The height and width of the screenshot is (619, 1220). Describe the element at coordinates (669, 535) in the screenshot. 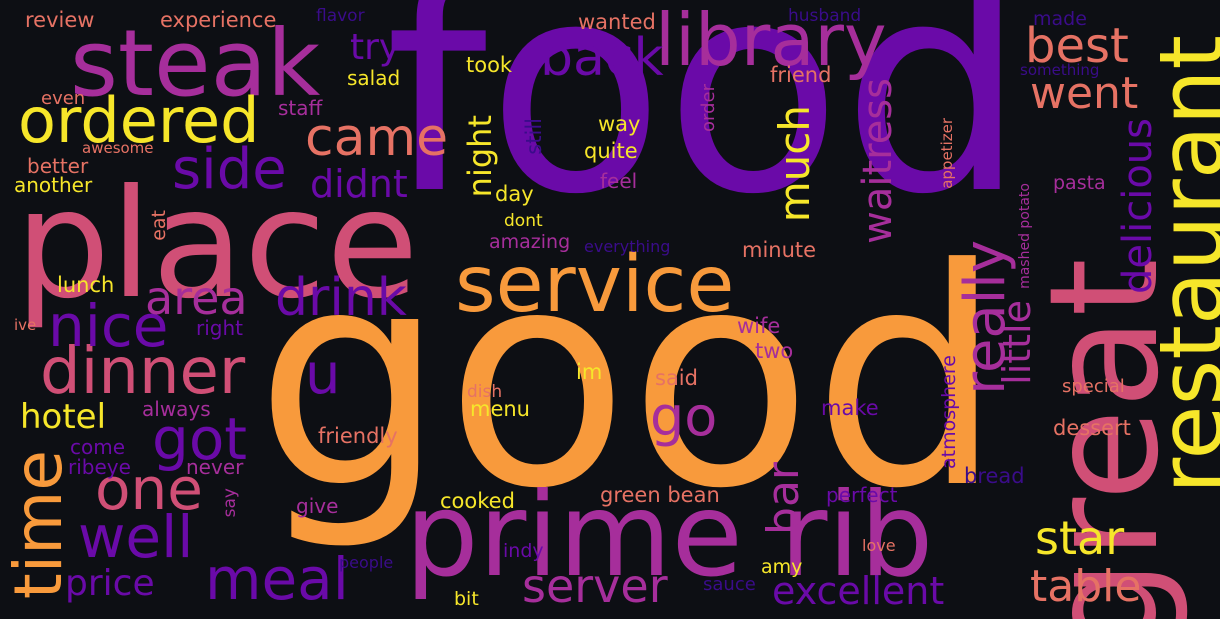

I see `word-prime-rib: prime rib` at that location.